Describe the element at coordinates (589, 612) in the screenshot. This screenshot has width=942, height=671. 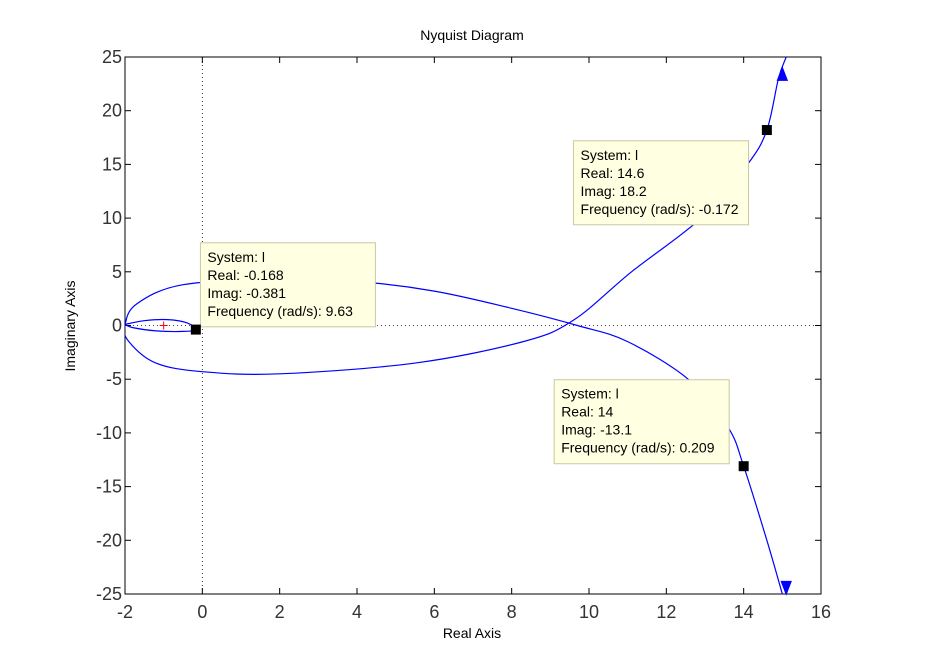
I see `x-tick-label: 10` at that location.